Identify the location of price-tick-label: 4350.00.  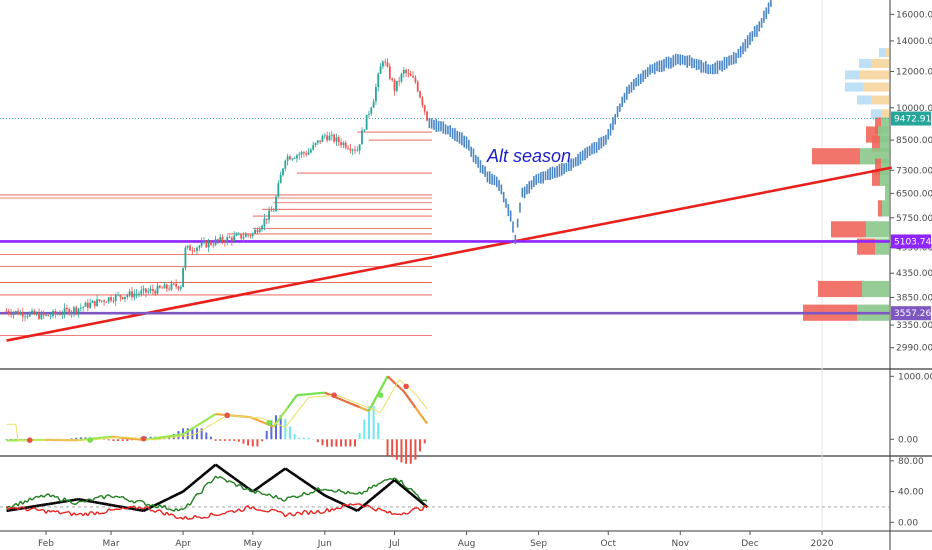
(914, 274).